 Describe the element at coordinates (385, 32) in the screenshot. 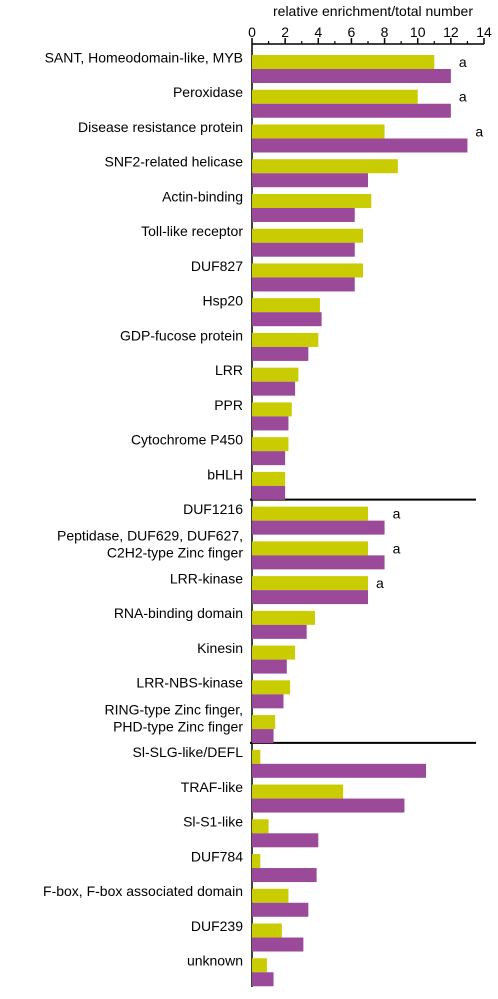

I see `x-tick-label: 8` at that location.